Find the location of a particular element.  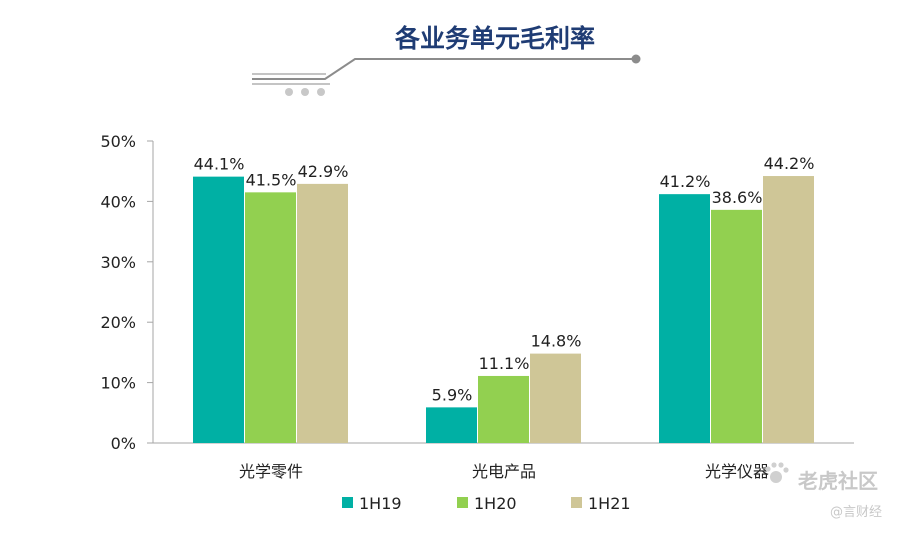

title-decoration is located at coordinates (446, 75).